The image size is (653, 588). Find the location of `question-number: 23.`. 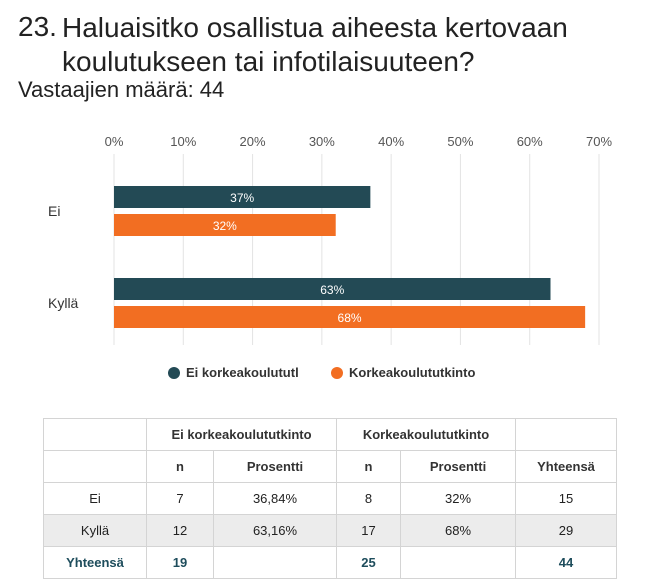

question-number: 23. is located at coordinates (37, 26).